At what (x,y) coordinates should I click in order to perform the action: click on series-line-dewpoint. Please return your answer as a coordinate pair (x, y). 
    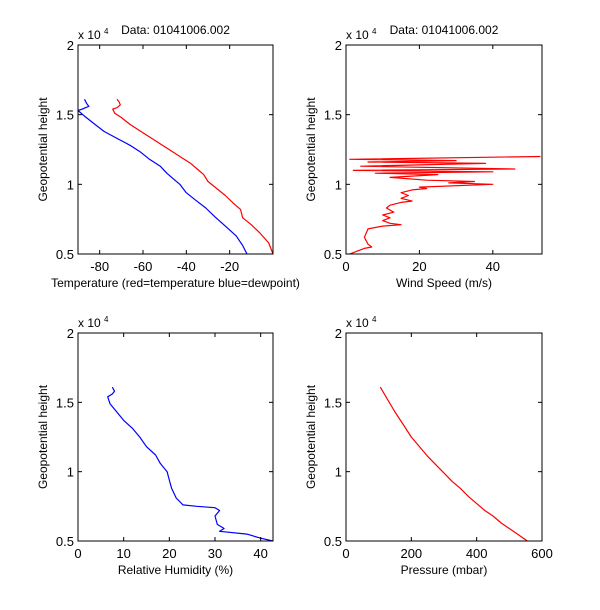
    Looking at the image, I should click on (162, 177).